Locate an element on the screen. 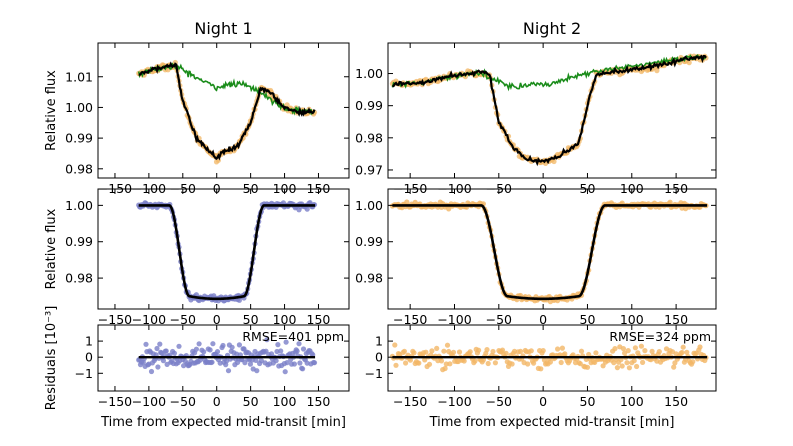 The width and height of the screenshot is (793, 446). x-tick-label: −150 is located at coordinates (410, 319).